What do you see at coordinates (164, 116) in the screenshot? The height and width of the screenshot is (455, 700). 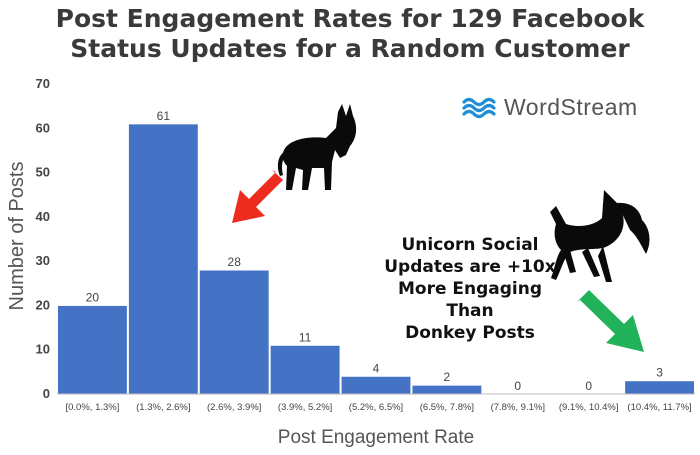 I see `data-label: 61` at bounding box center [164, 116].